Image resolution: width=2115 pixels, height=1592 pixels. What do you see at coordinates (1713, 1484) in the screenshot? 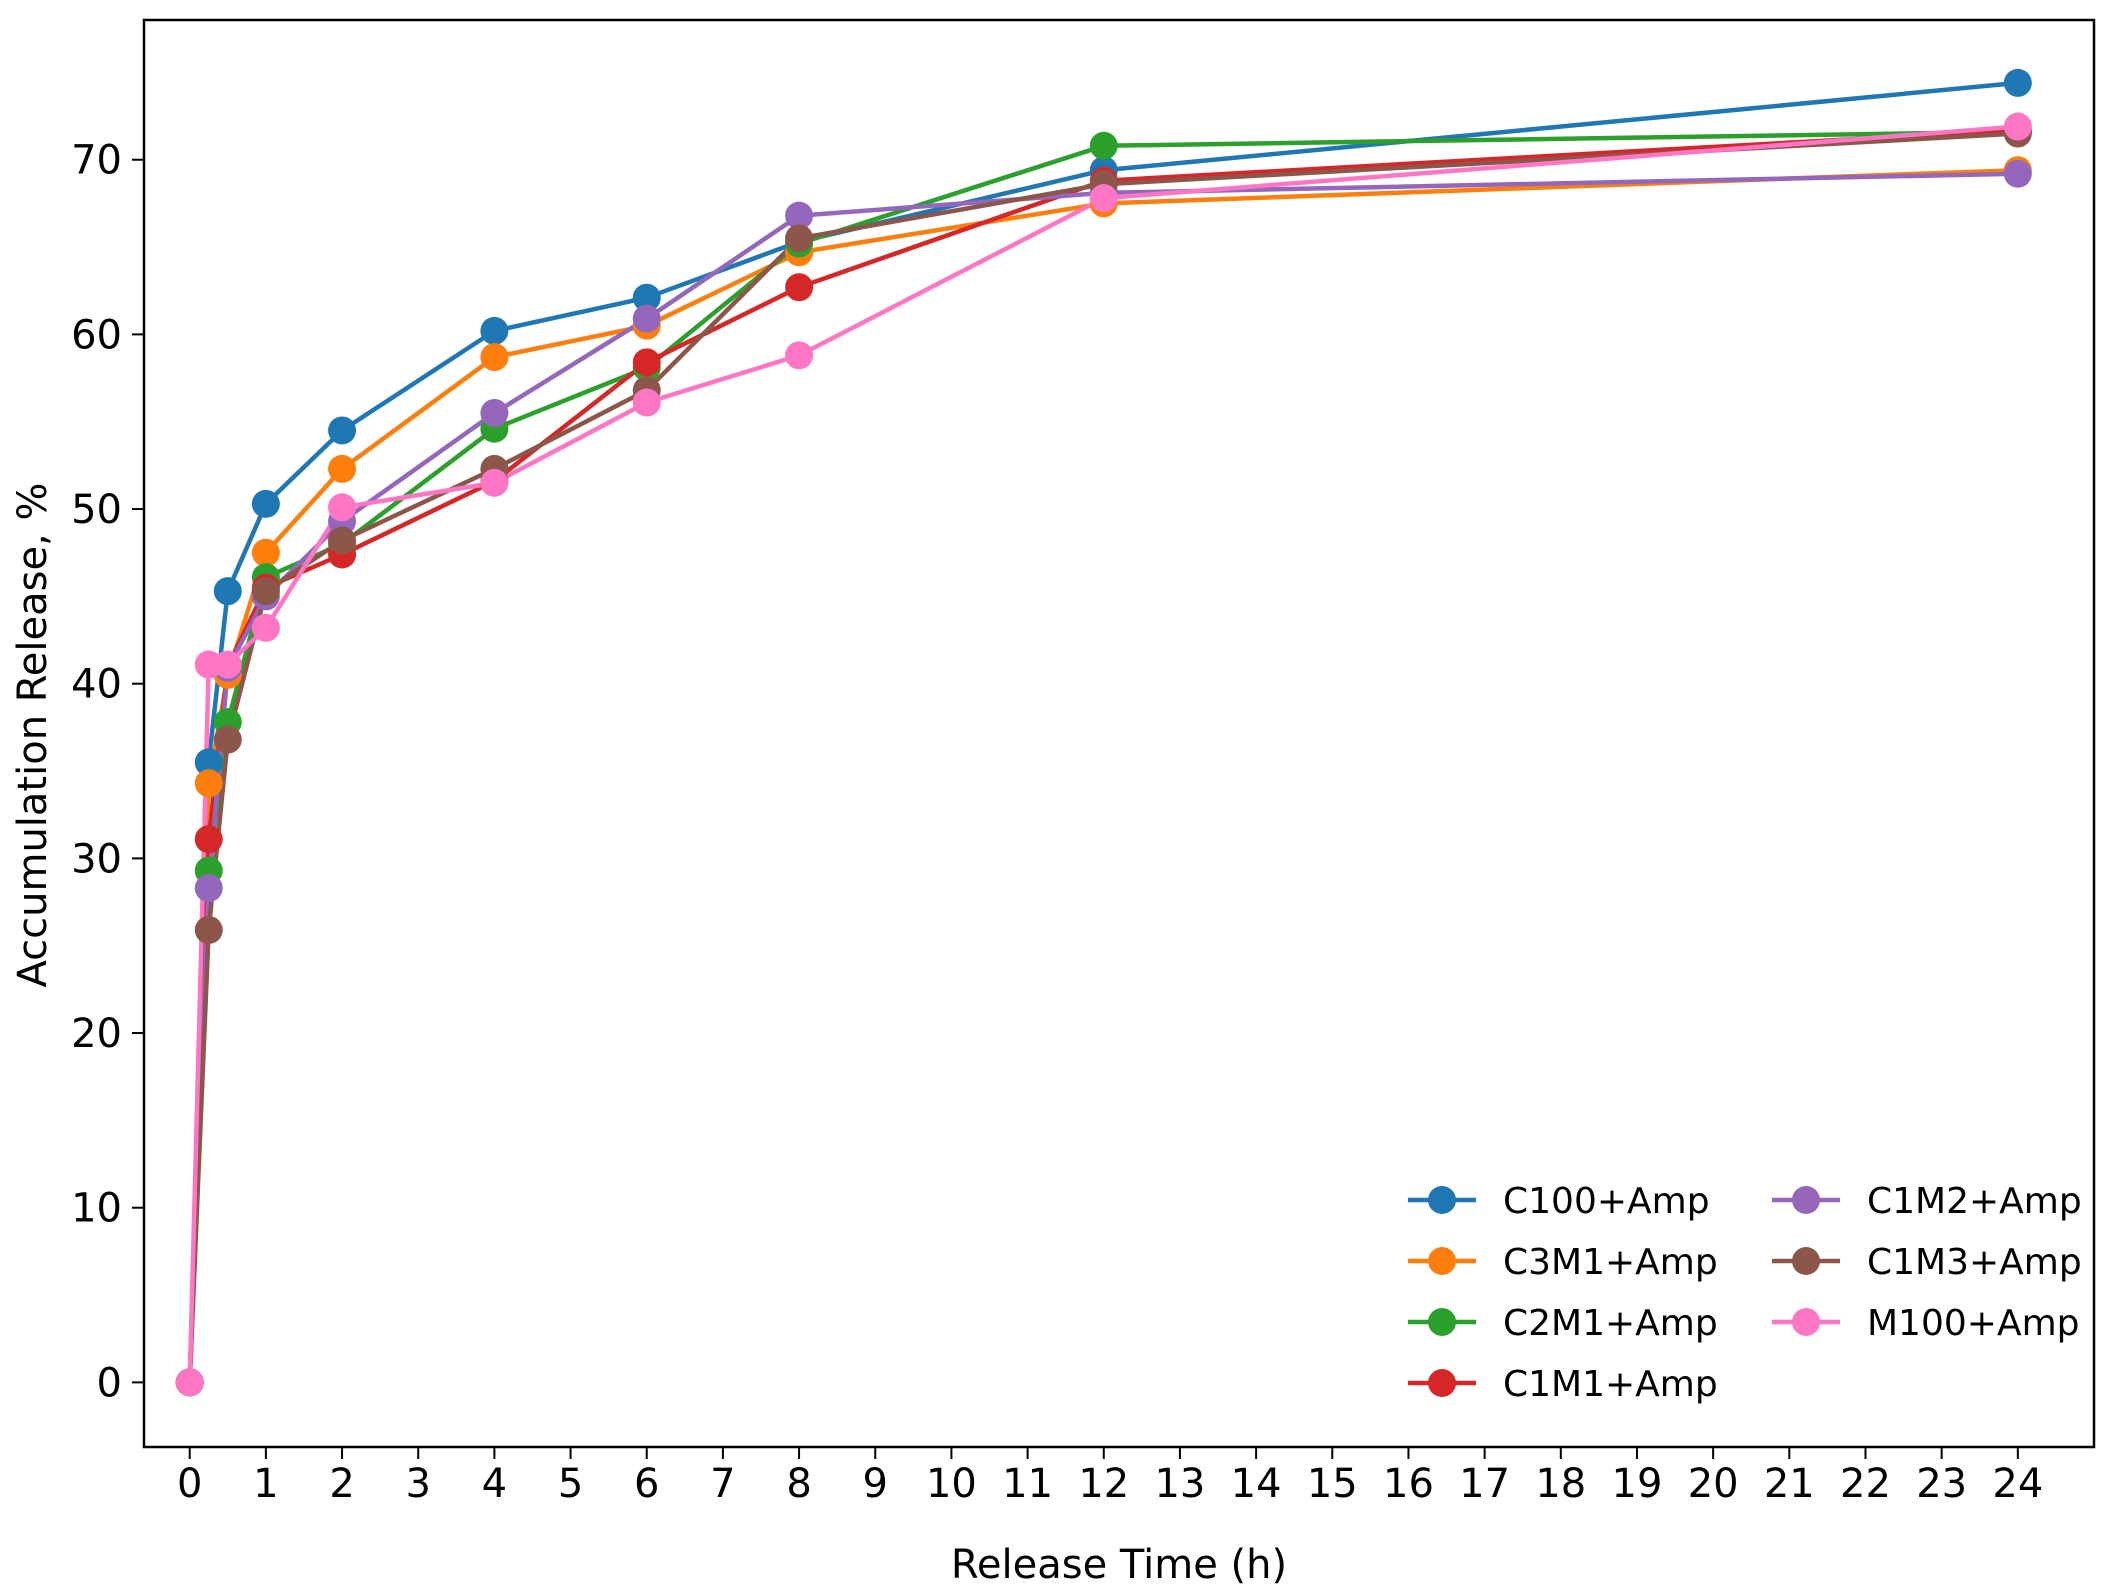
I see `x-tick-label: 20` at bounding box center [1713, 1484].